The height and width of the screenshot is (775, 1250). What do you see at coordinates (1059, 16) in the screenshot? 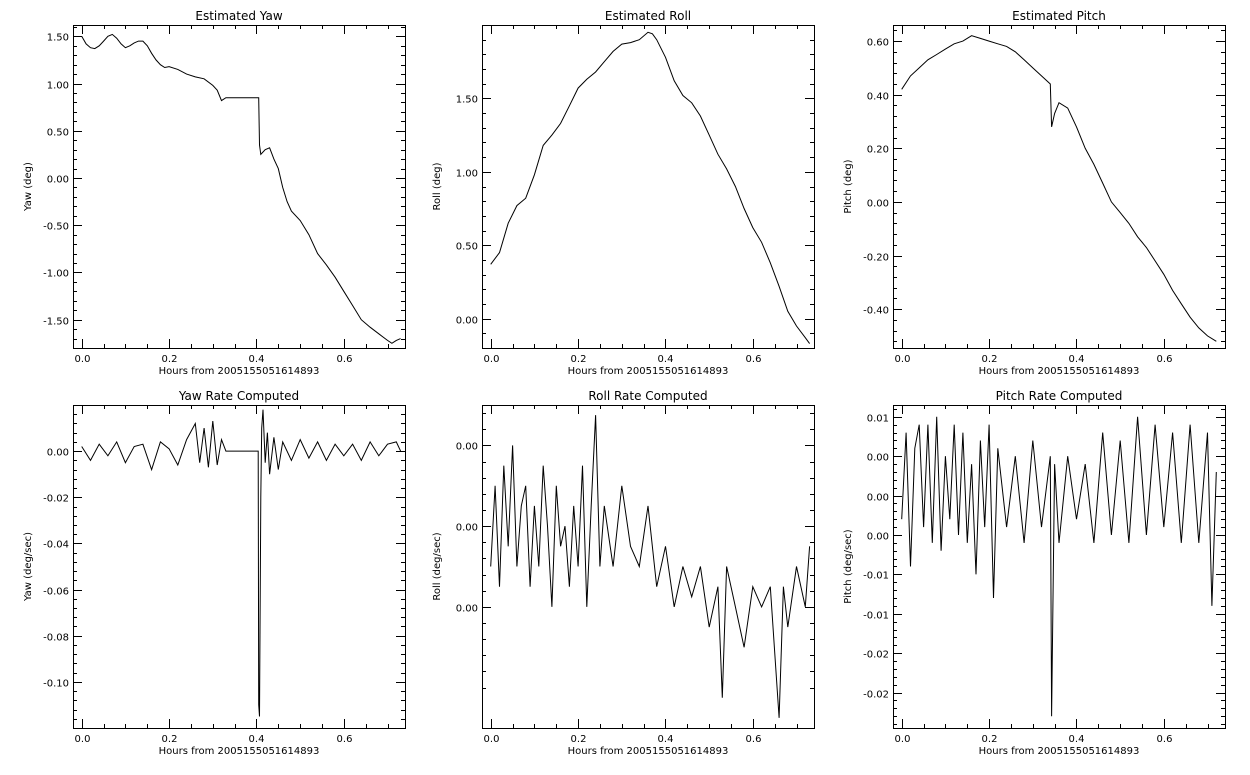
I see `chart-title: Estimated Pitch` at bounding box center [1059, 16].